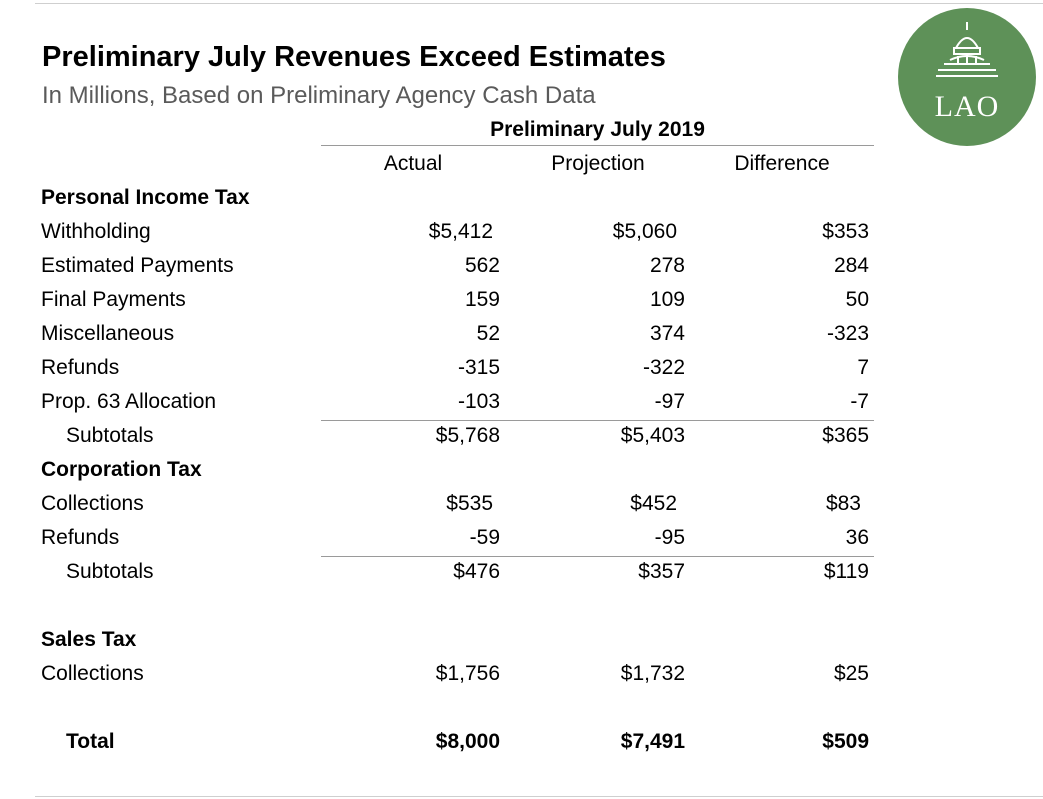 Image resolution: width=1043 pixels, height=799 pixels. Describe the element at coordinates (521, 267) in the screenshot. I see `table-row: Estimated Payments 562 278 284` at that location.